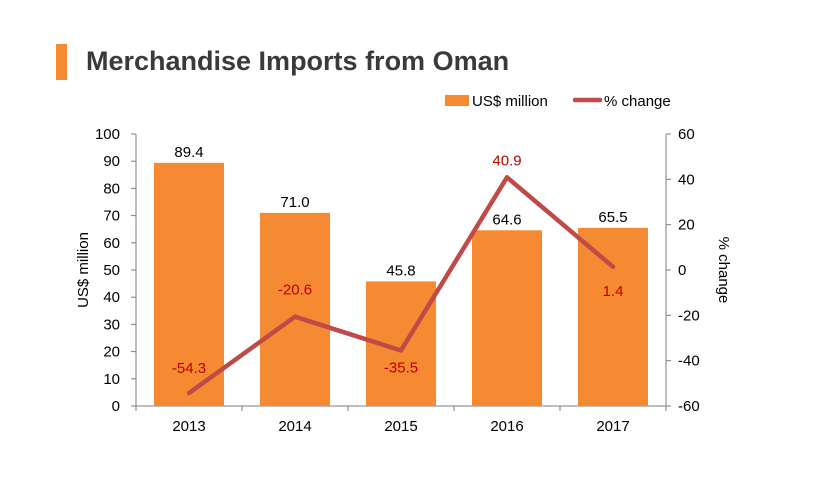  What do you see at coordinates (189, 368) in the screenshot?
I see `line-value-label: -54.3` at bounding box center [189, 368].